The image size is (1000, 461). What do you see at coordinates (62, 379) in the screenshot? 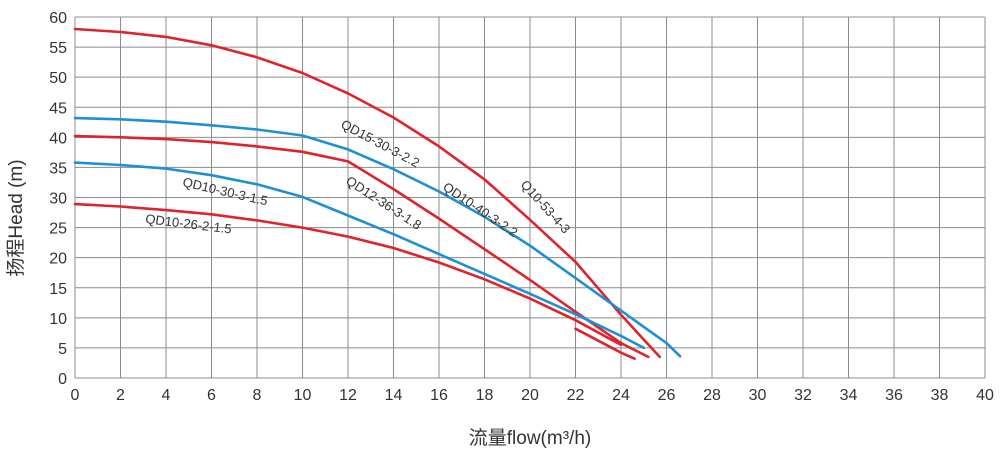
I see `y-tick-label: 0` at bounding box center [62, 379].